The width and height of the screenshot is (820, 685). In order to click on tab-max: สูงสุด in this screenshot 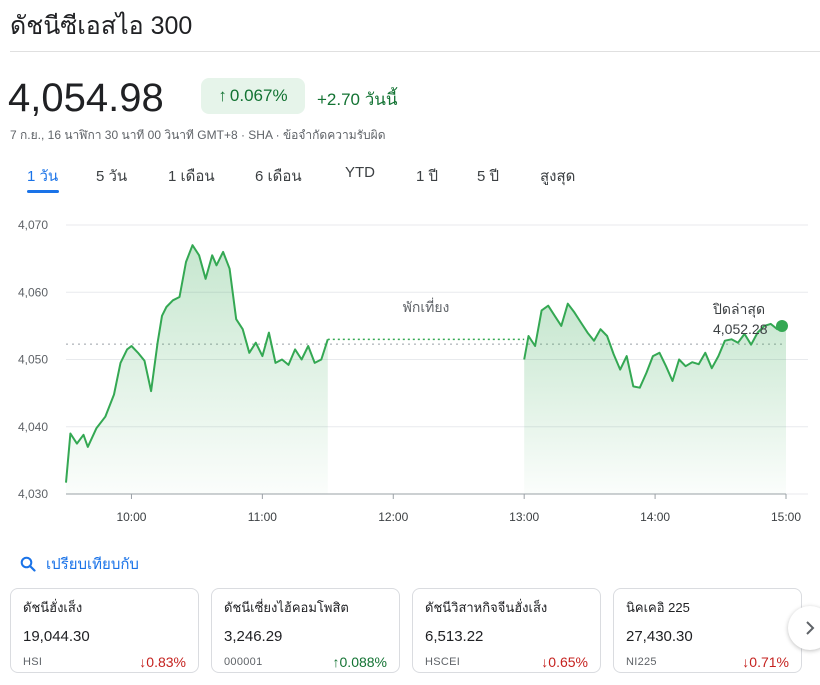, I will do `click(558, 176)`.